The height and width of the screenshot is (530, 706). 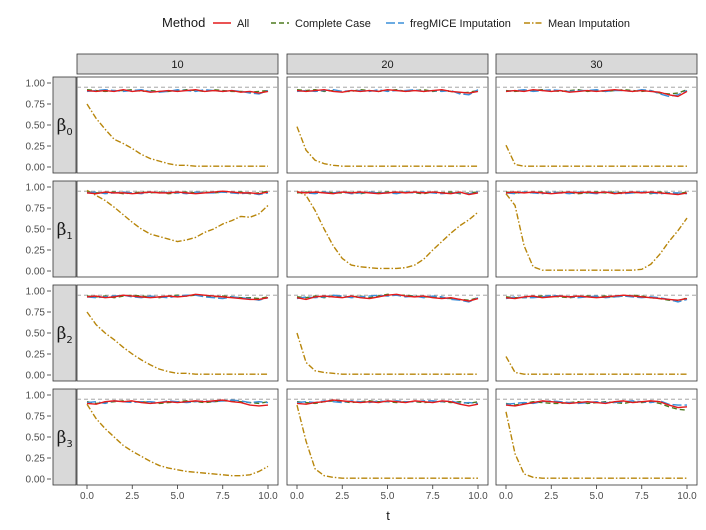 What do you see at coordinates (62, 126) in the screenshot?
I see `row-strip-label-0: β` at bounding box center [62, 126].